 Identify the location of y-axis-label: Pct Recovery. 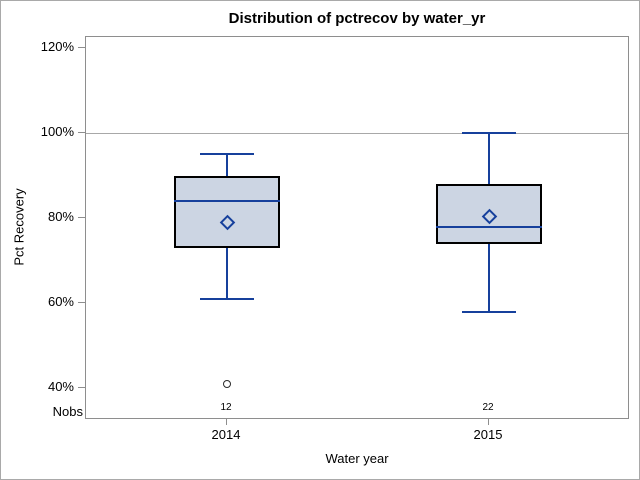
(19, 227).